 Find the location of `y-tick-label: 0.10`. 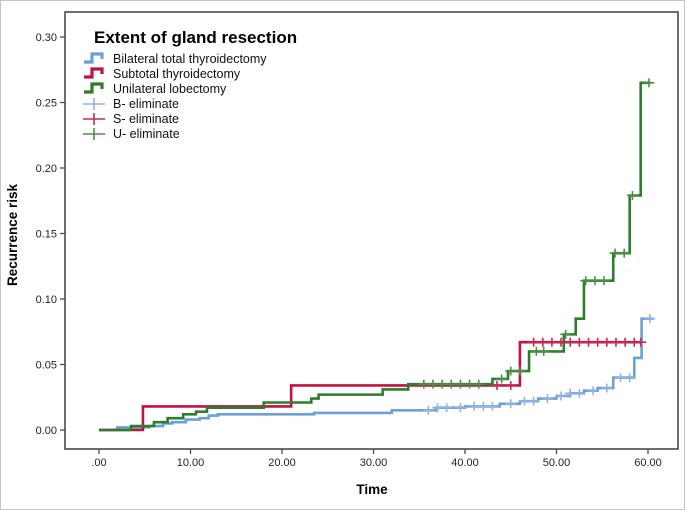

y-tick-label: 0.10 is located at coordinates (46, 300).